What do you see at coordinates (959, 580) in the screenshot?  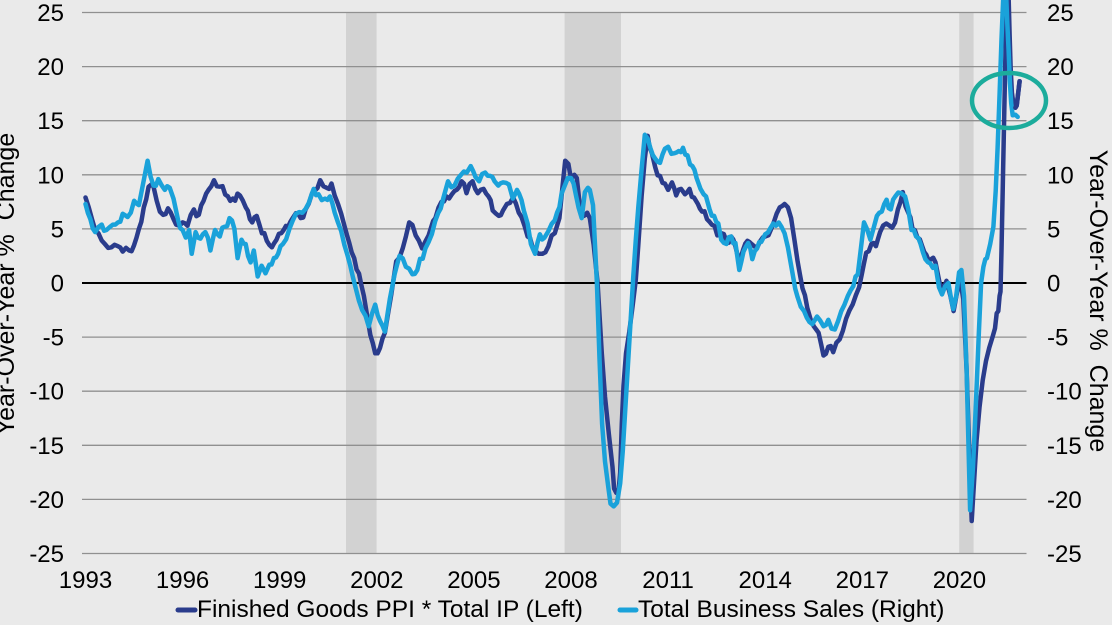 I see `svg-text: 2020` at bounding box center [959, 580].